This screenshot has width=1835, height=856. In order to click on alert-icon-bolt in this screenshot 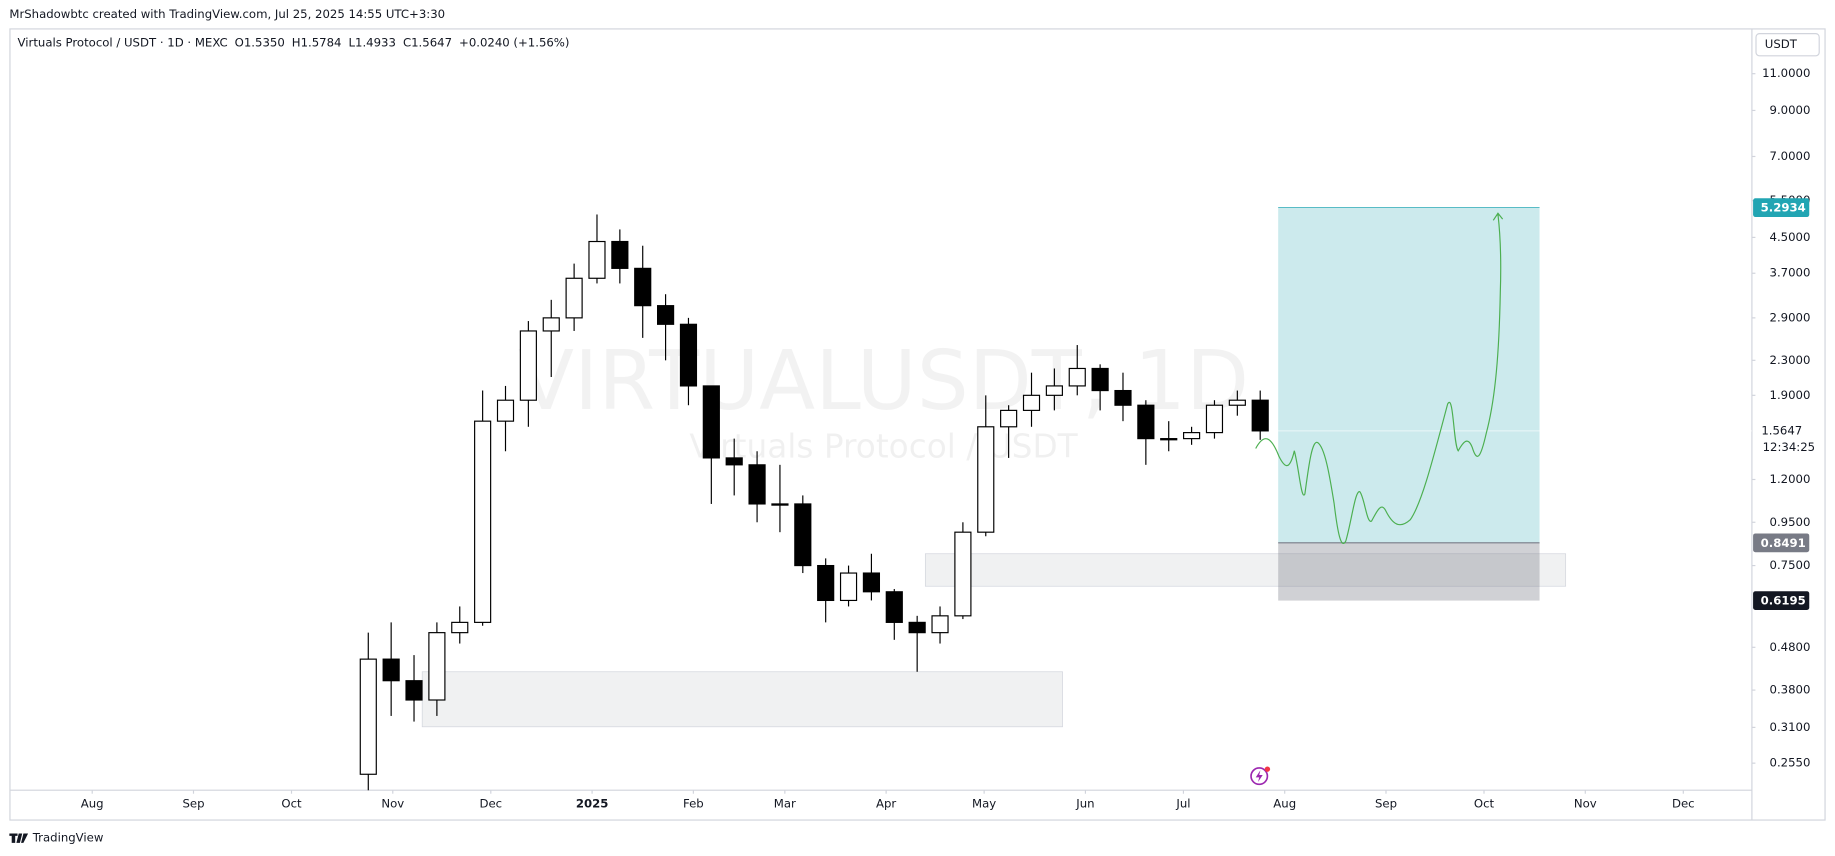, I will do `click(1259, 776)`.